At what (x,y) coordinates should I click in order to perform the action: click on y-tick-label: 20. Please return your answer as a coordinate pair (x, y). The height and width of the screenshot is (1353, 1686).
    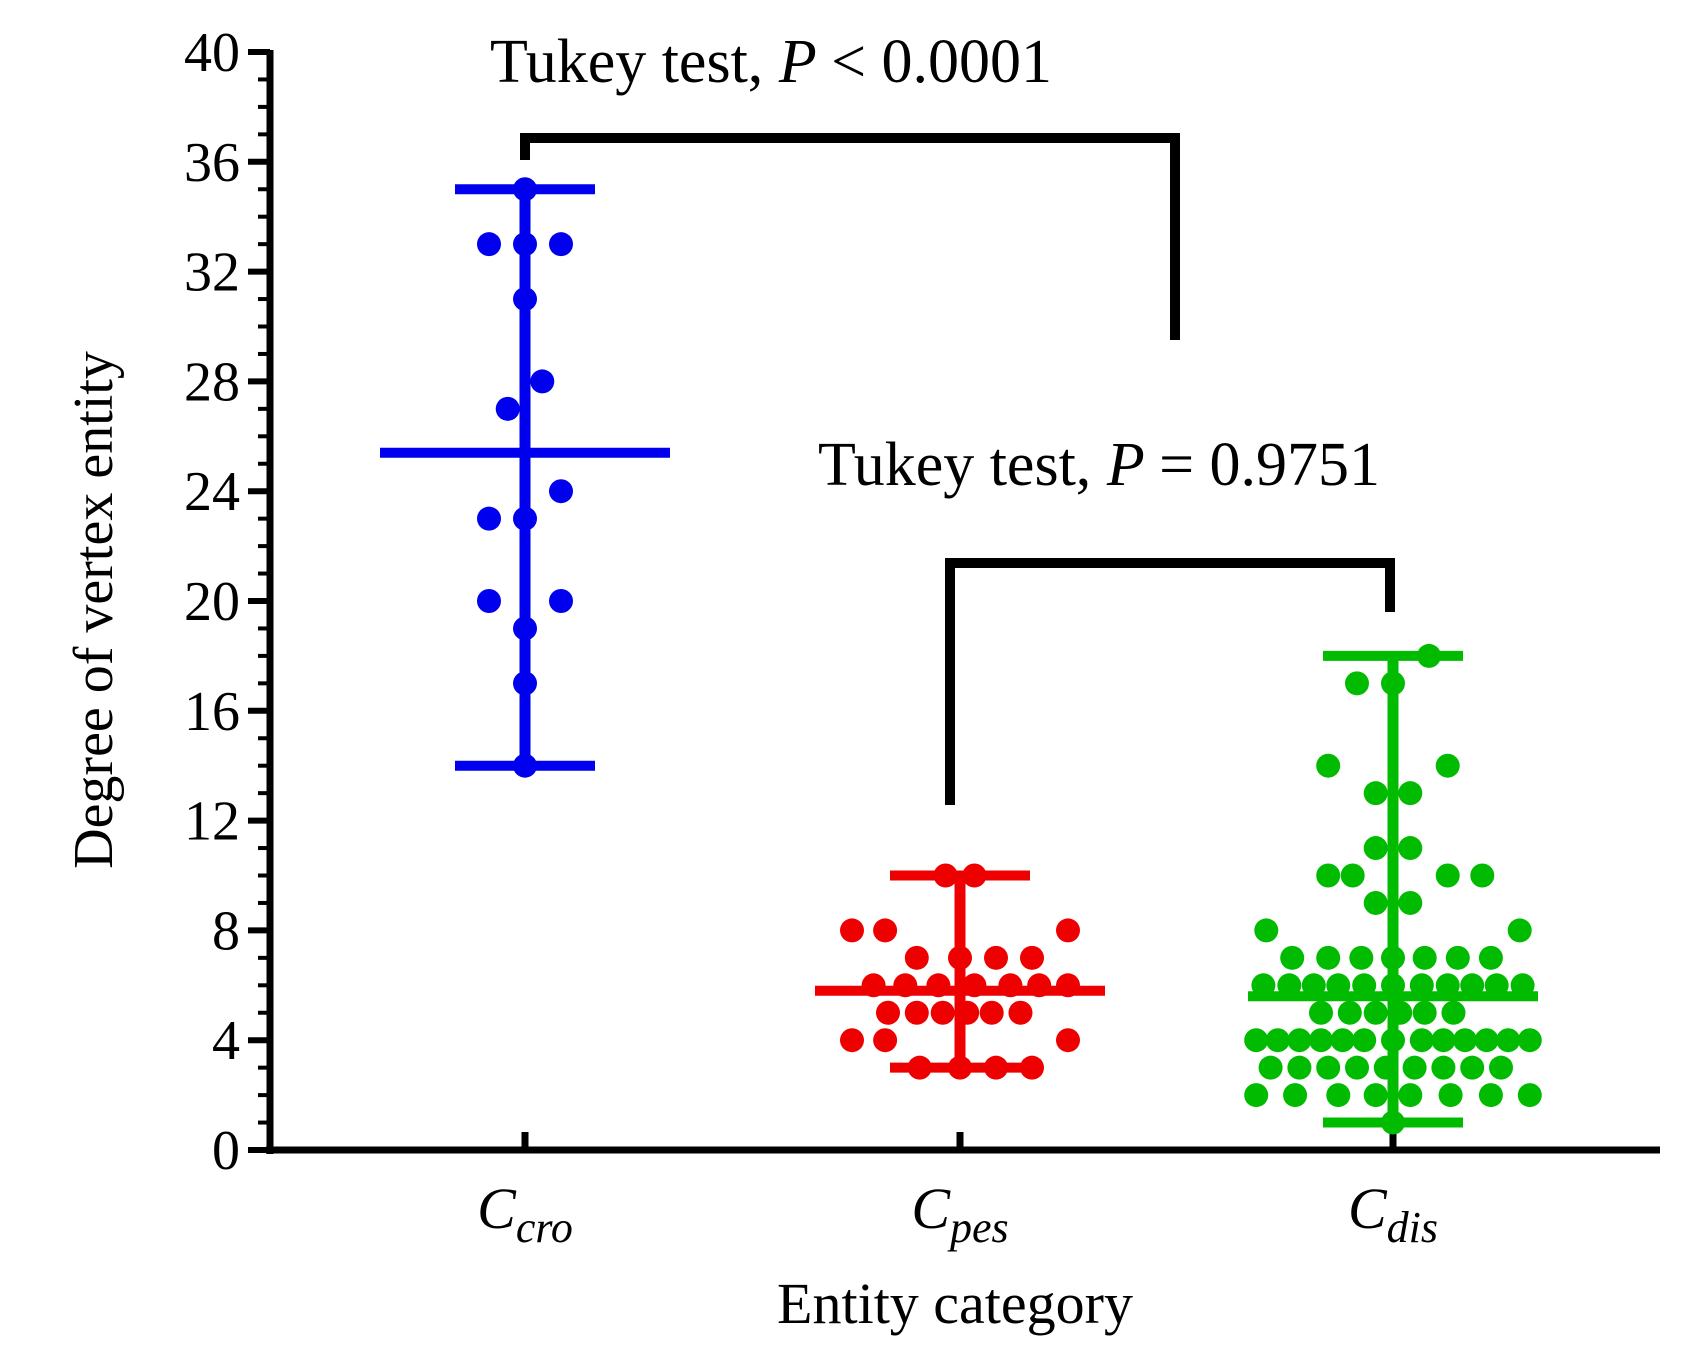
    Looking at the image, I should click on (212, 602).